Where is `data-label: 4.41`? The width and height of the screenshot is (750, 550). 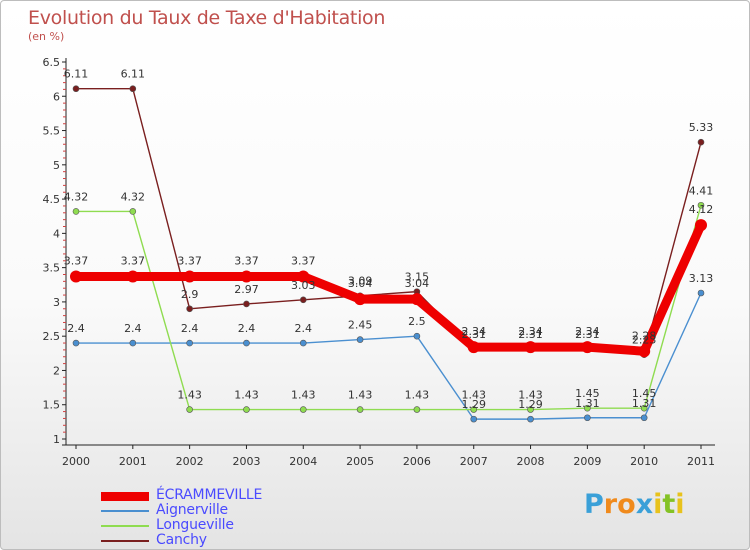 data-label: 4.41 is located at coordinates (701, 190).